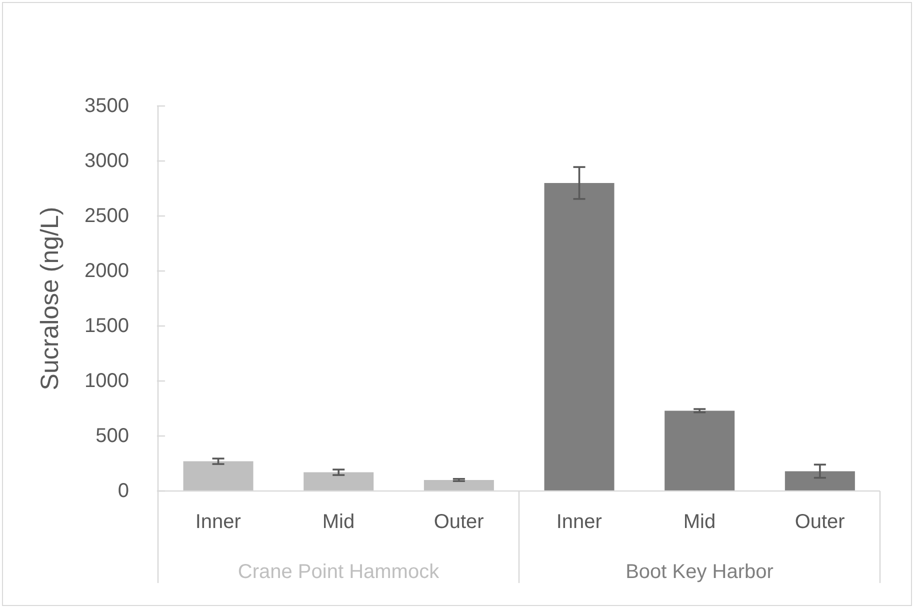 This screenshot has width=914, height=608. Describe the element at coordinates (106, 381) in the screenshot. I see `y-tick-label: 1000` at that location.